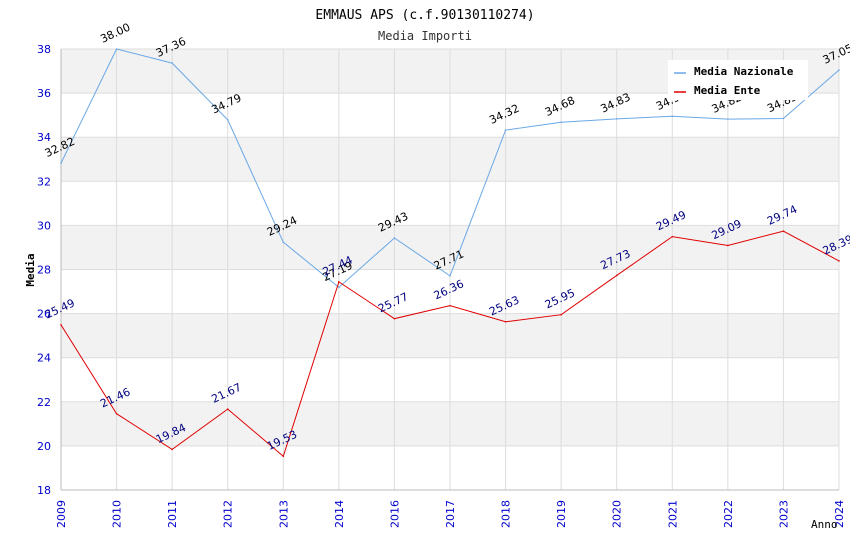 The image size is (850, 550). I want to click on y-tick-label: 26, so click(44, 314).